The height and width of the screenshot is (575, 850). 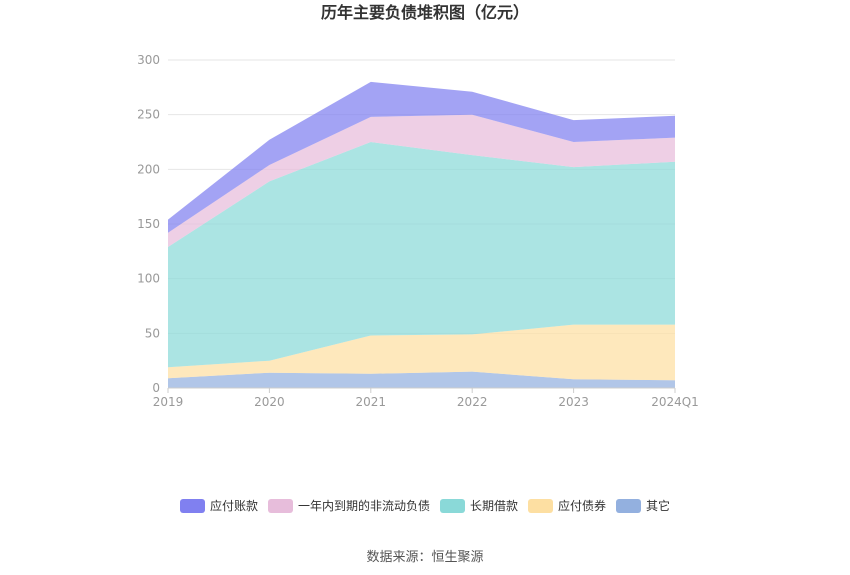 What do you see at coordinates (658, 506) in the screenshot?
I see `legend-label: 其它` at bounding box center [658, 506].